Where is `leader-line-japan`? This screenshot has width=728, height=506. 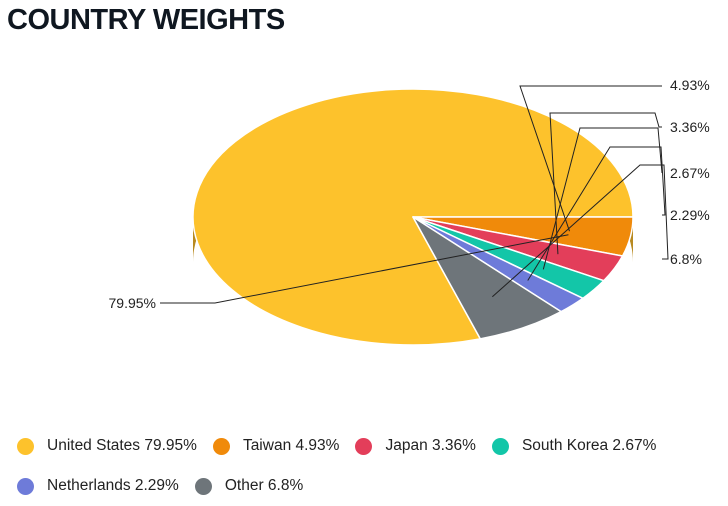 leader-line-japan is located at coordinates (605, 183).